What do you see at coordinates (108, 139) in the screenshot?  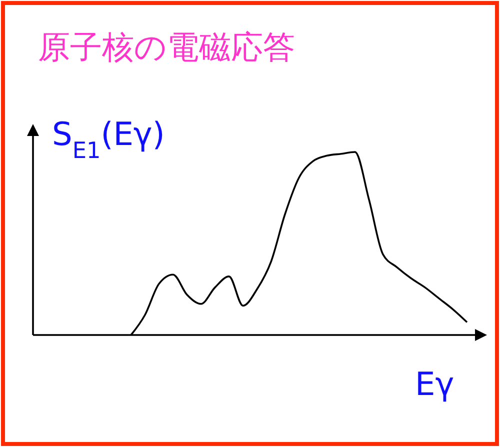 I see `y-axis-title: S$_{E1}$(Eγ)` at bounding box center [108, 139].